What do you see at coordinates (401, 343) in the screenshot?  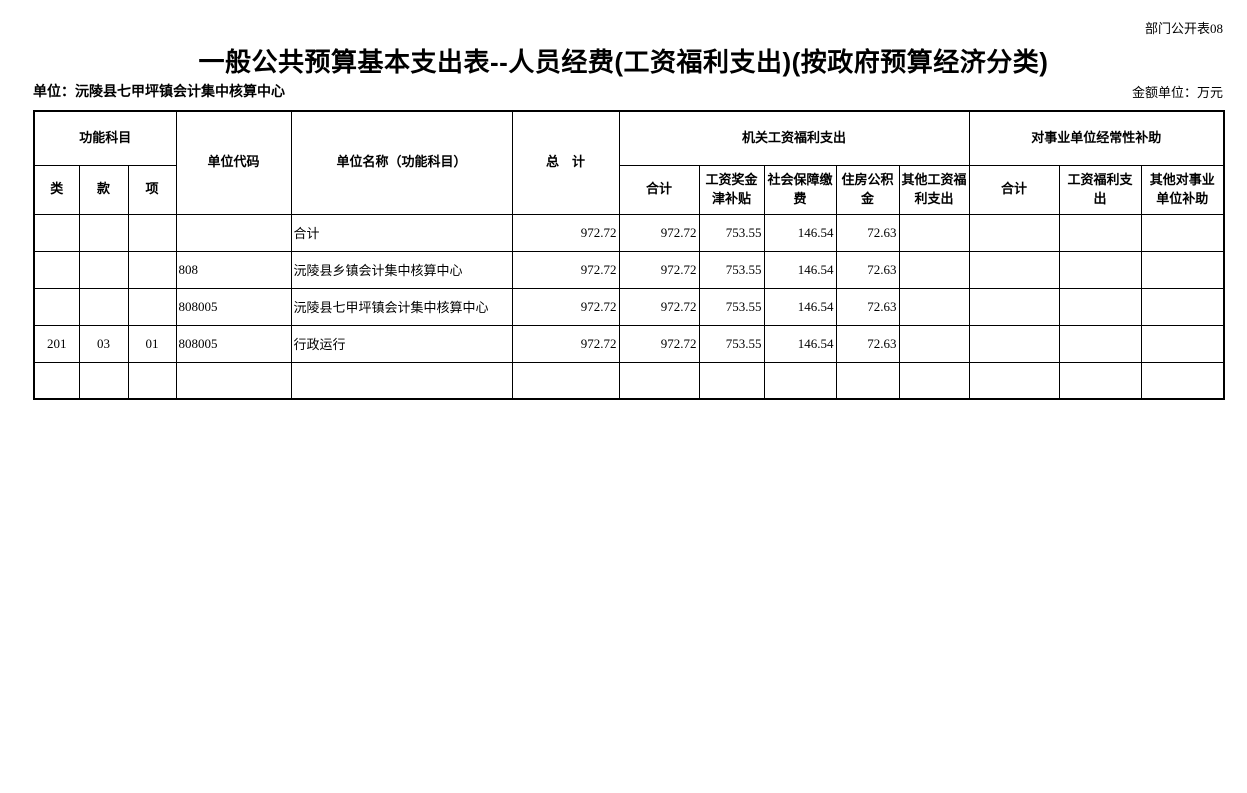 I see `cell-unit-name: 行政运行` at bounding box center [401, 343].